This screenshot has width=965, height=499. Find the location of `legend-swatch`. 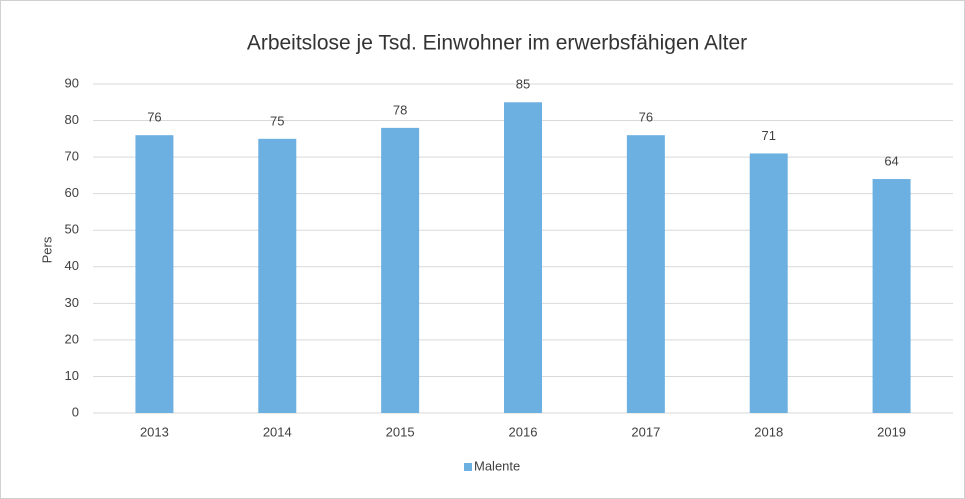

legend-swatch is located at coordinates (468, 467).